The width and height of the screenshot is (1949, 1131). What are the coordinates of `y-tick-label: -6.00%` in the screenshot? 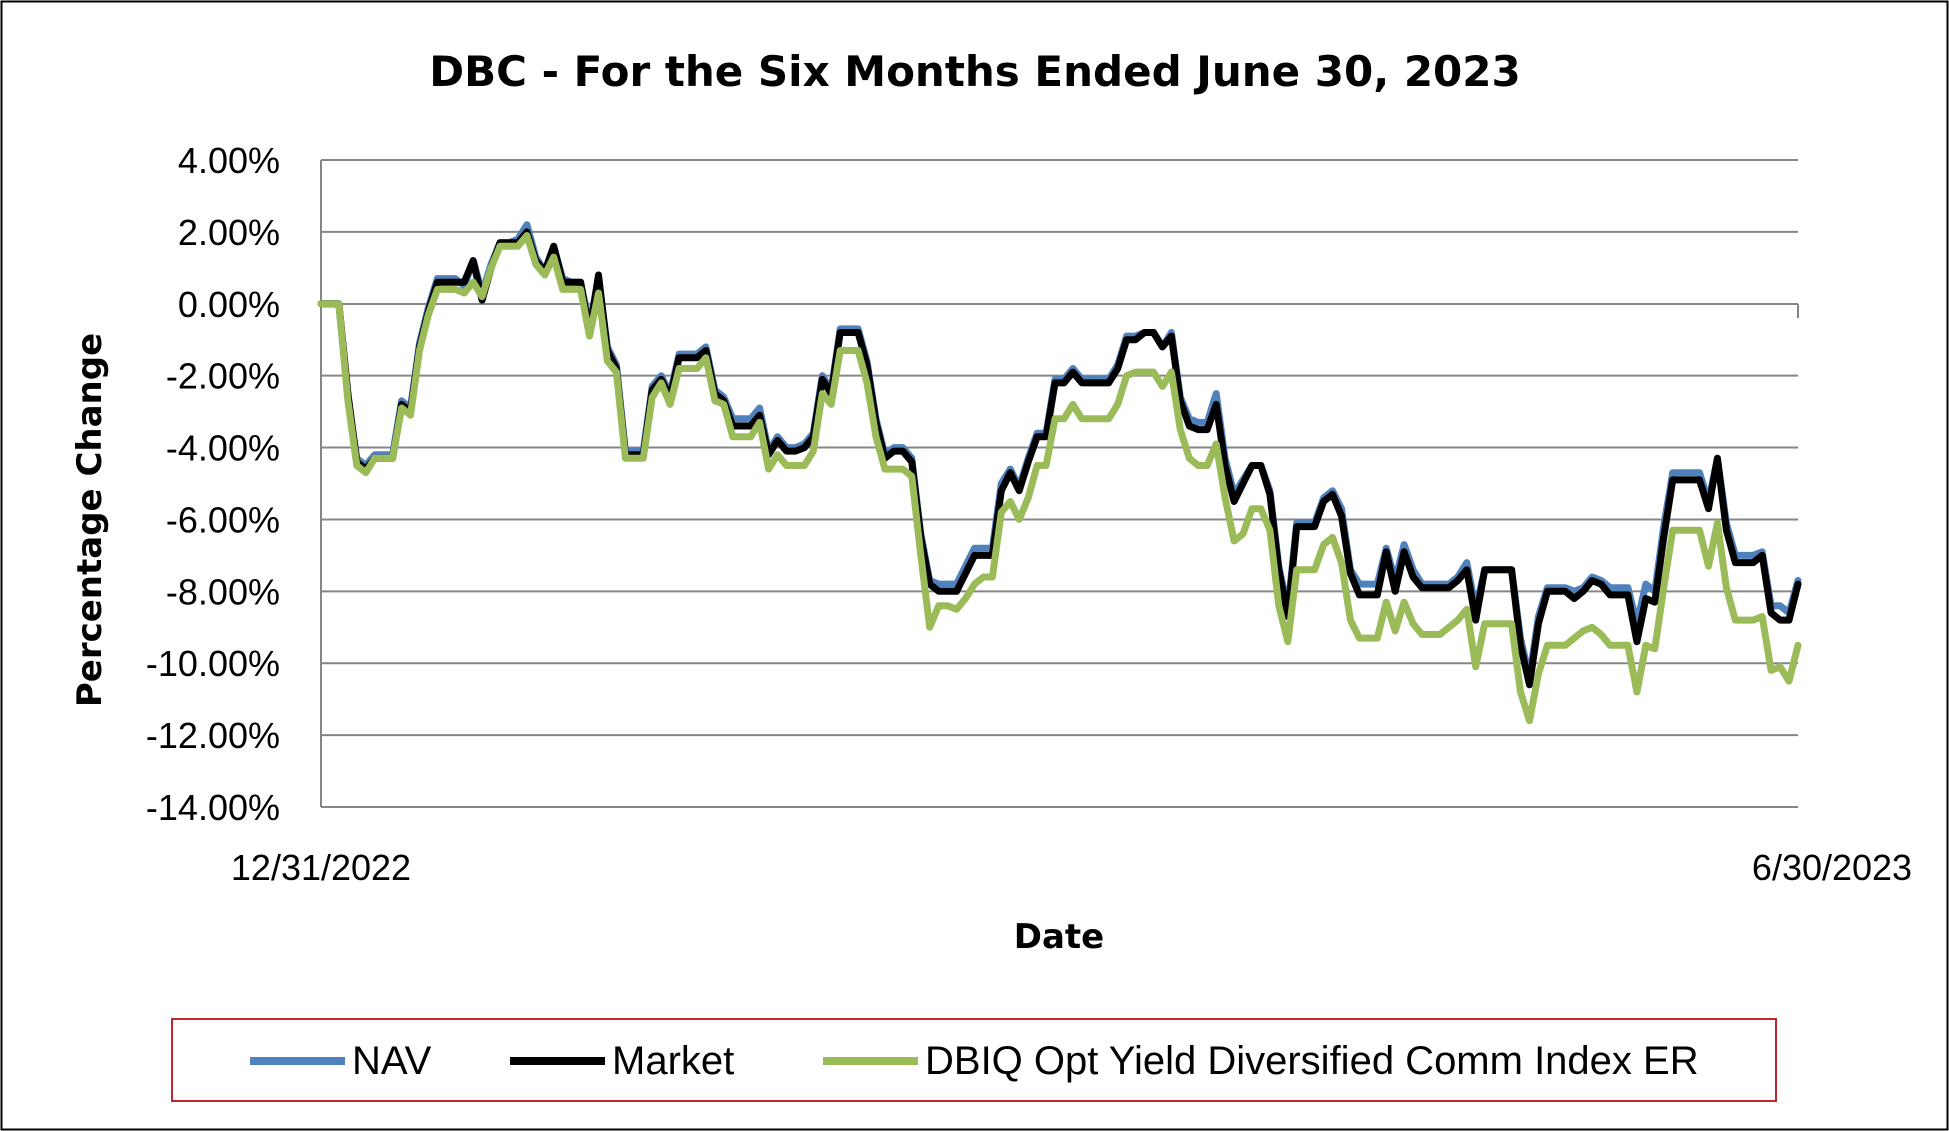 It's located at (223, 519).